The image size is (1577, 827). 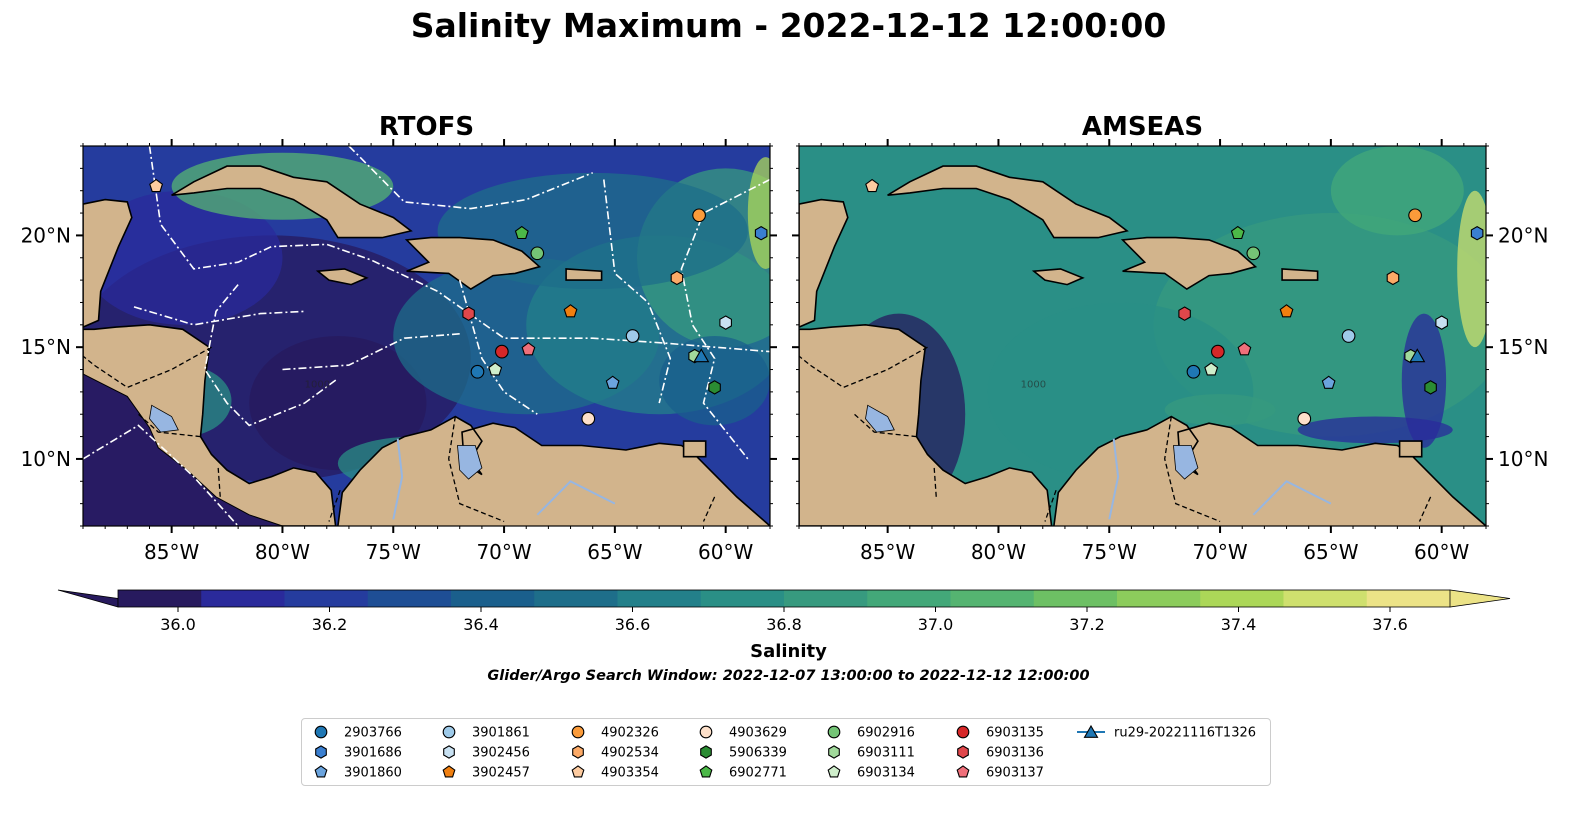 I want to click on colorbar-tick-label: 36.4, so click(x=481, y=624).